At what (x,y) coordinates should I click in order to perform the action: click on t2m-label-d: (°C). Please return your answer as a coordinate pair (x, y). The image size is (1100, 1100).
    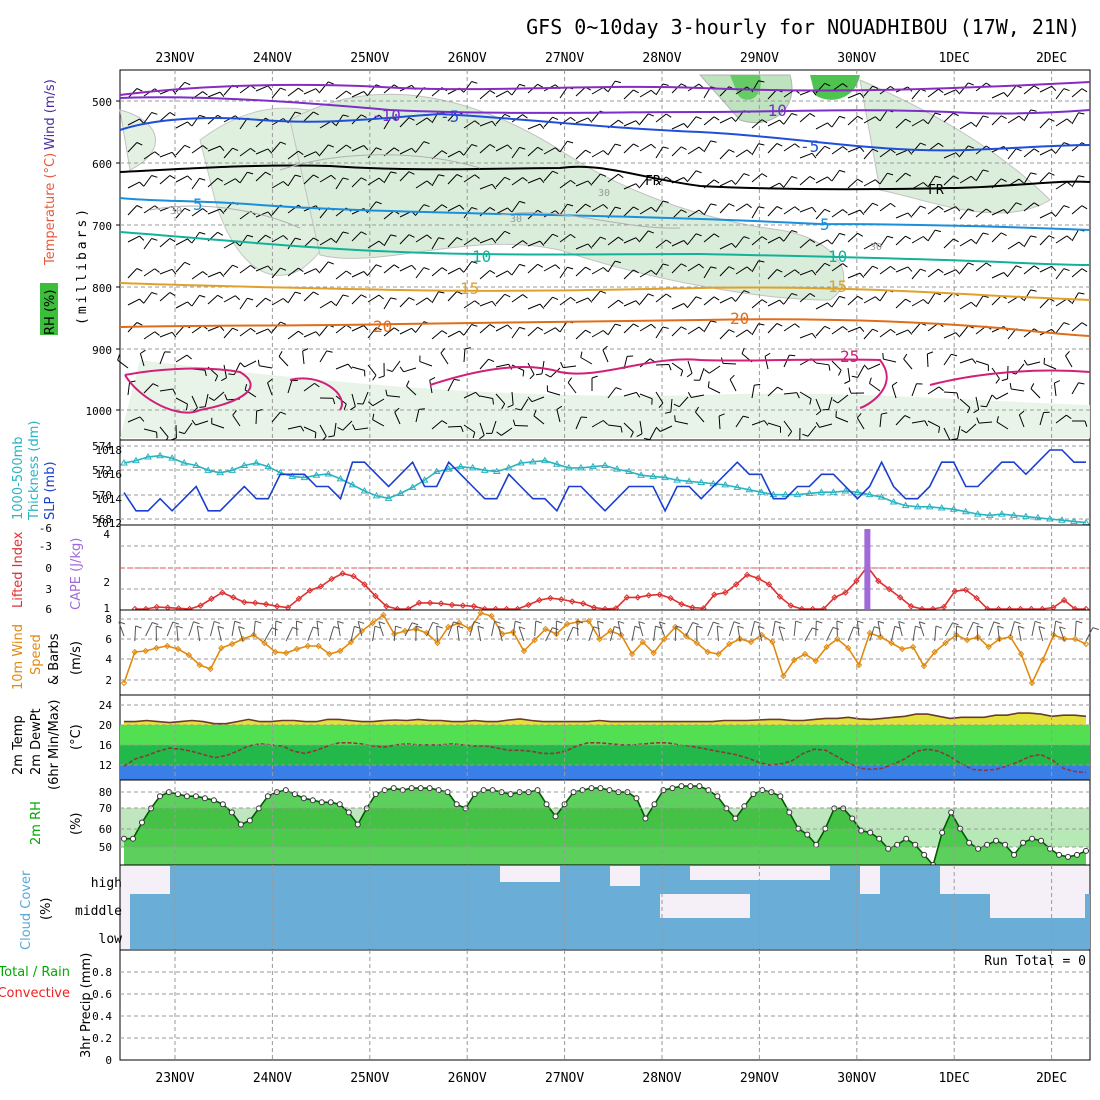
    Looking at the image, I should click on (76, 737).